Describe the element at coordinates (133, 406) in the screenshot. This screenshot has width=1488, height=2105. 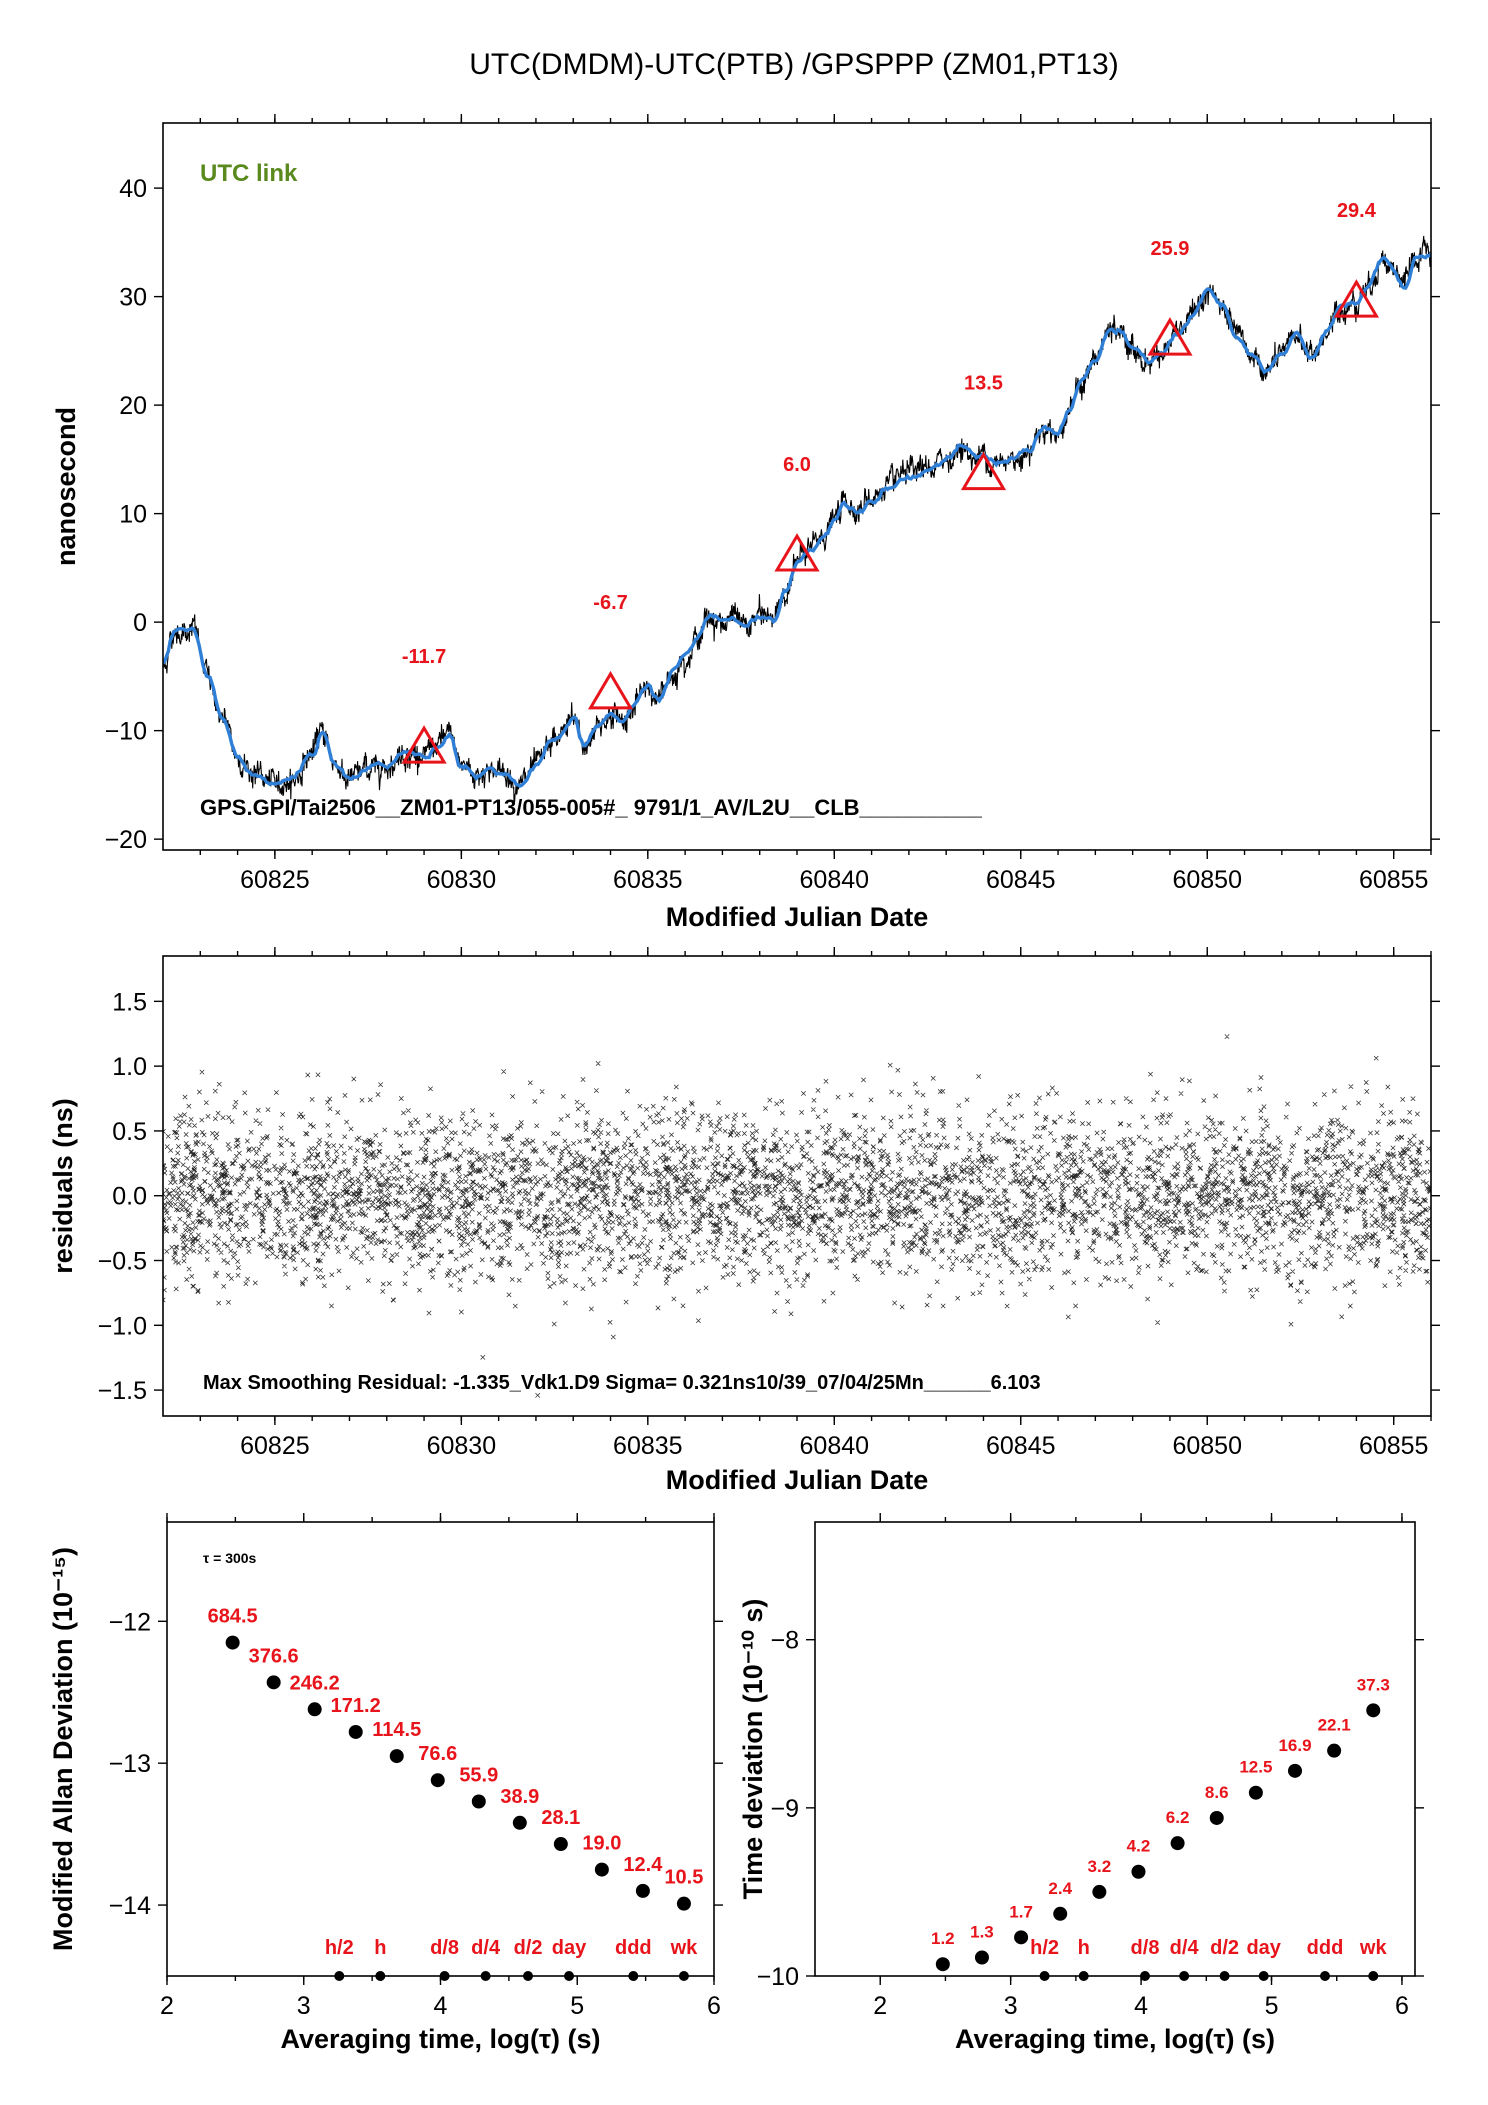
I see `top-ytick-label: 20` at that location.